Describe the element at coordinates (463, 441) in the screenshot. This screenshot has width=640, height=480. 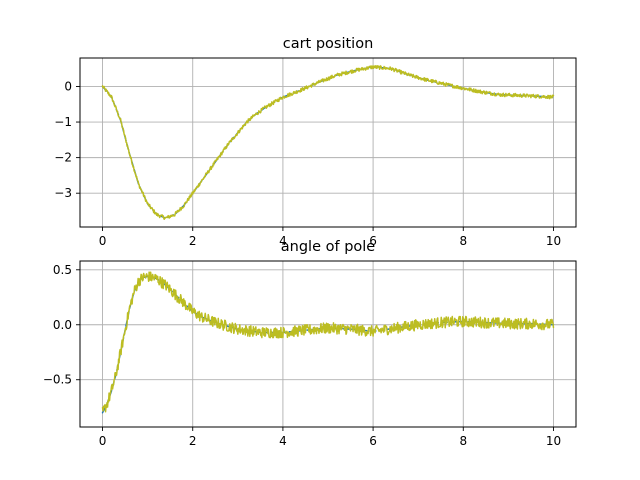
I see `angle-of-pole-xtick-label: 8` at that location.